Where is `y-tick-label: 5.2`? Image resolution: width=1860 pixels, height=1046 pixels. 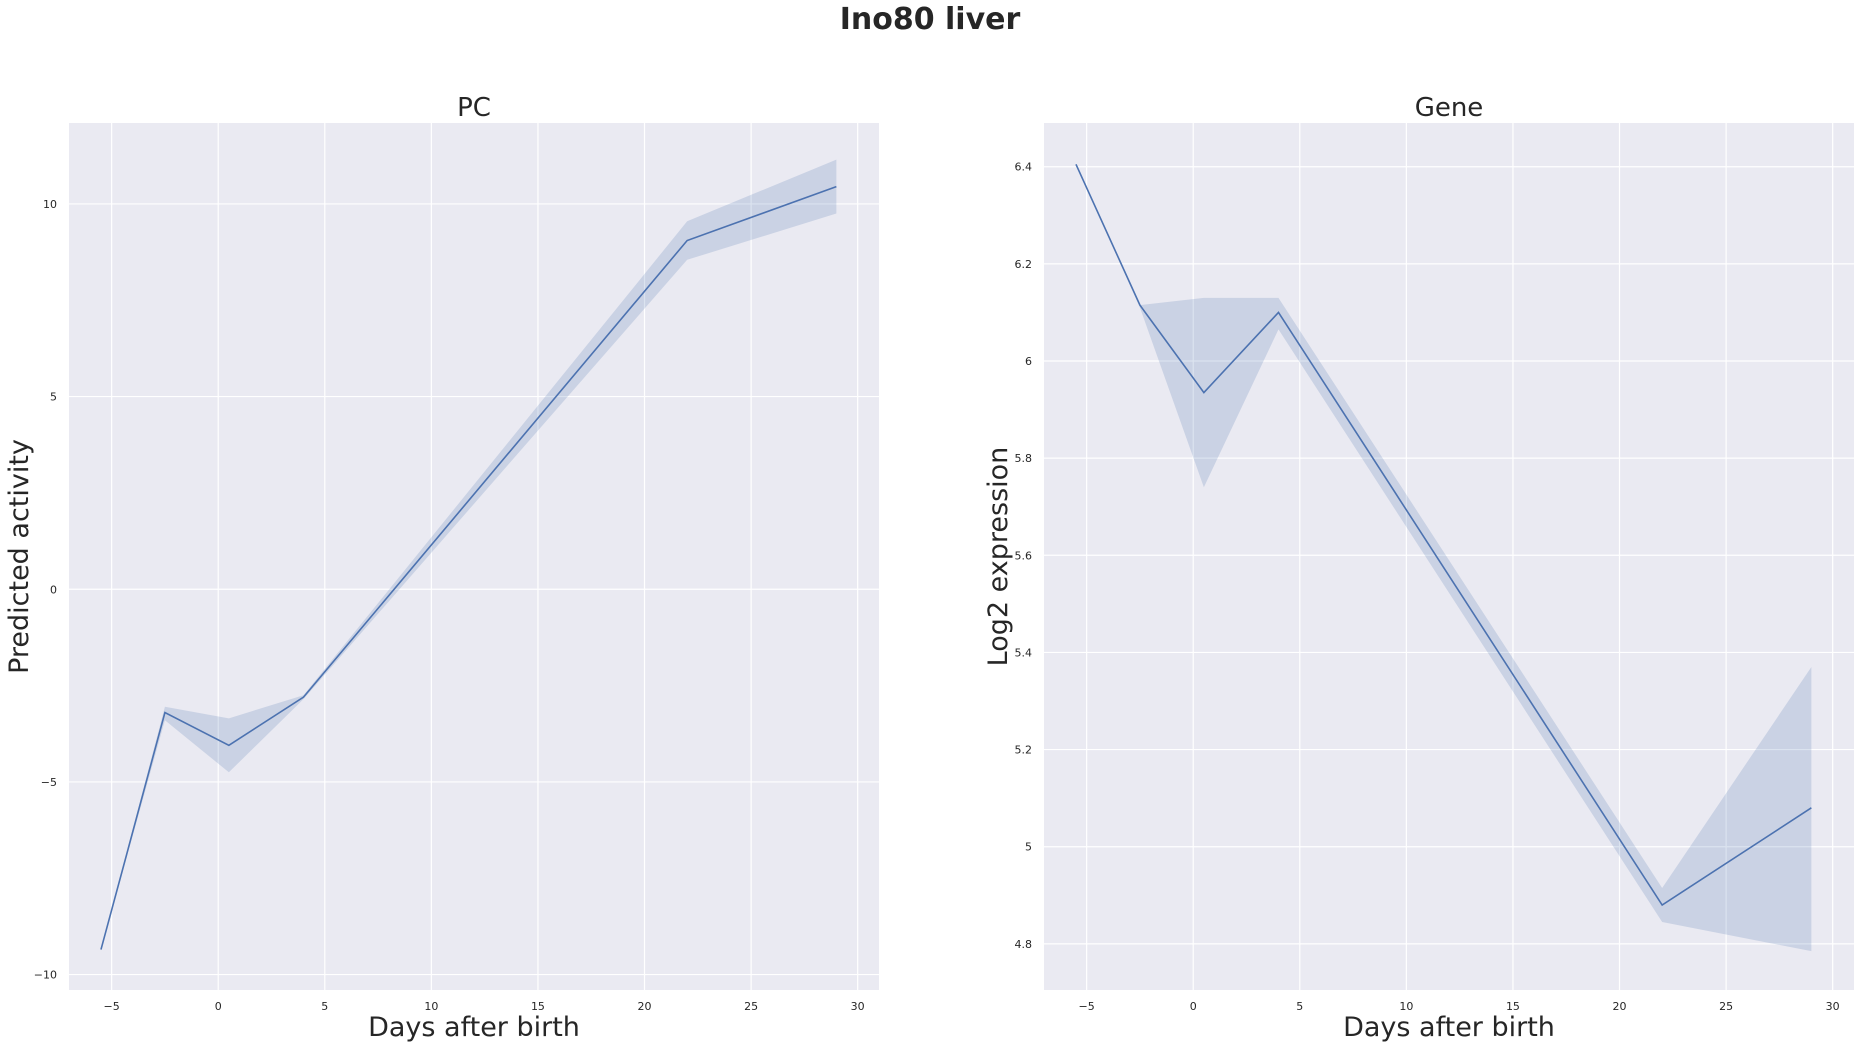 y-tick-label: 5.2 is located at coordinates (1024, 750).